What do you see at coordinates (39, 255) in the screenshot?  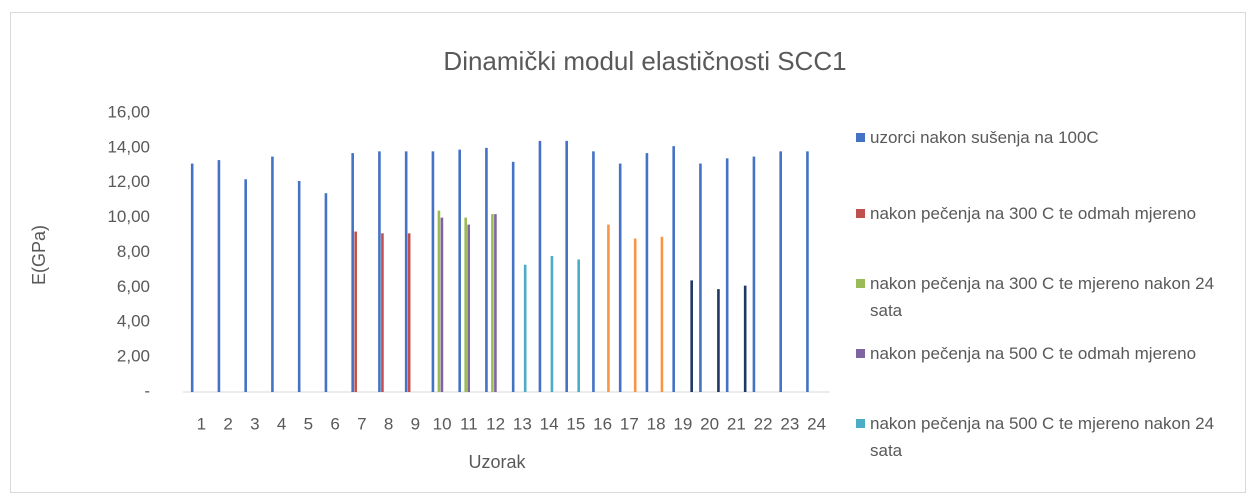 I see `y-axis-title: E(GPa)` at bounding box center [39, 255].